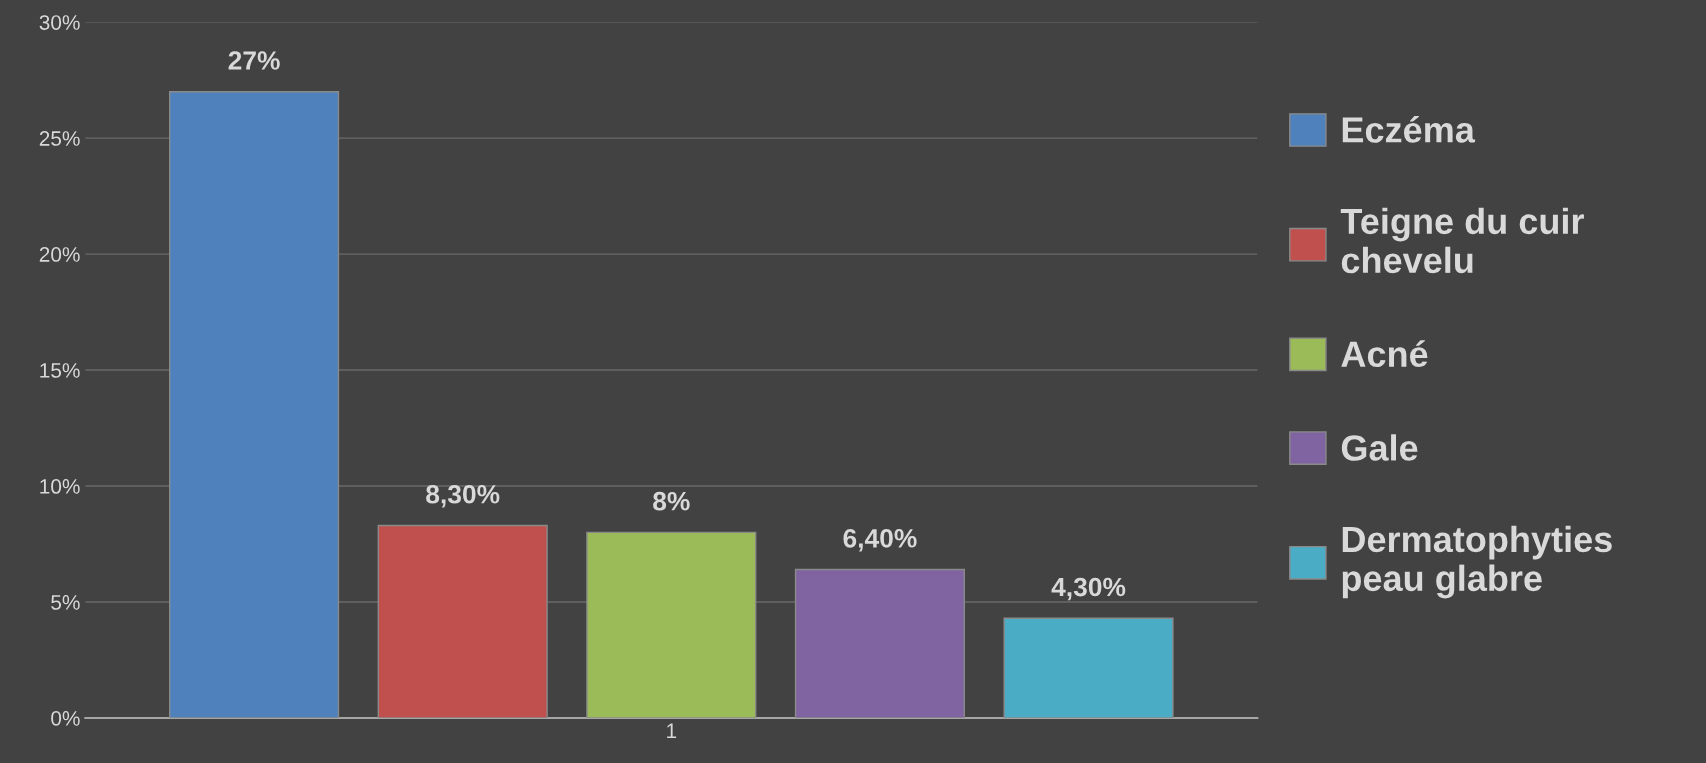  I want to click on legend-label: Dermatophyties peau glabre, so click(1477, 562).